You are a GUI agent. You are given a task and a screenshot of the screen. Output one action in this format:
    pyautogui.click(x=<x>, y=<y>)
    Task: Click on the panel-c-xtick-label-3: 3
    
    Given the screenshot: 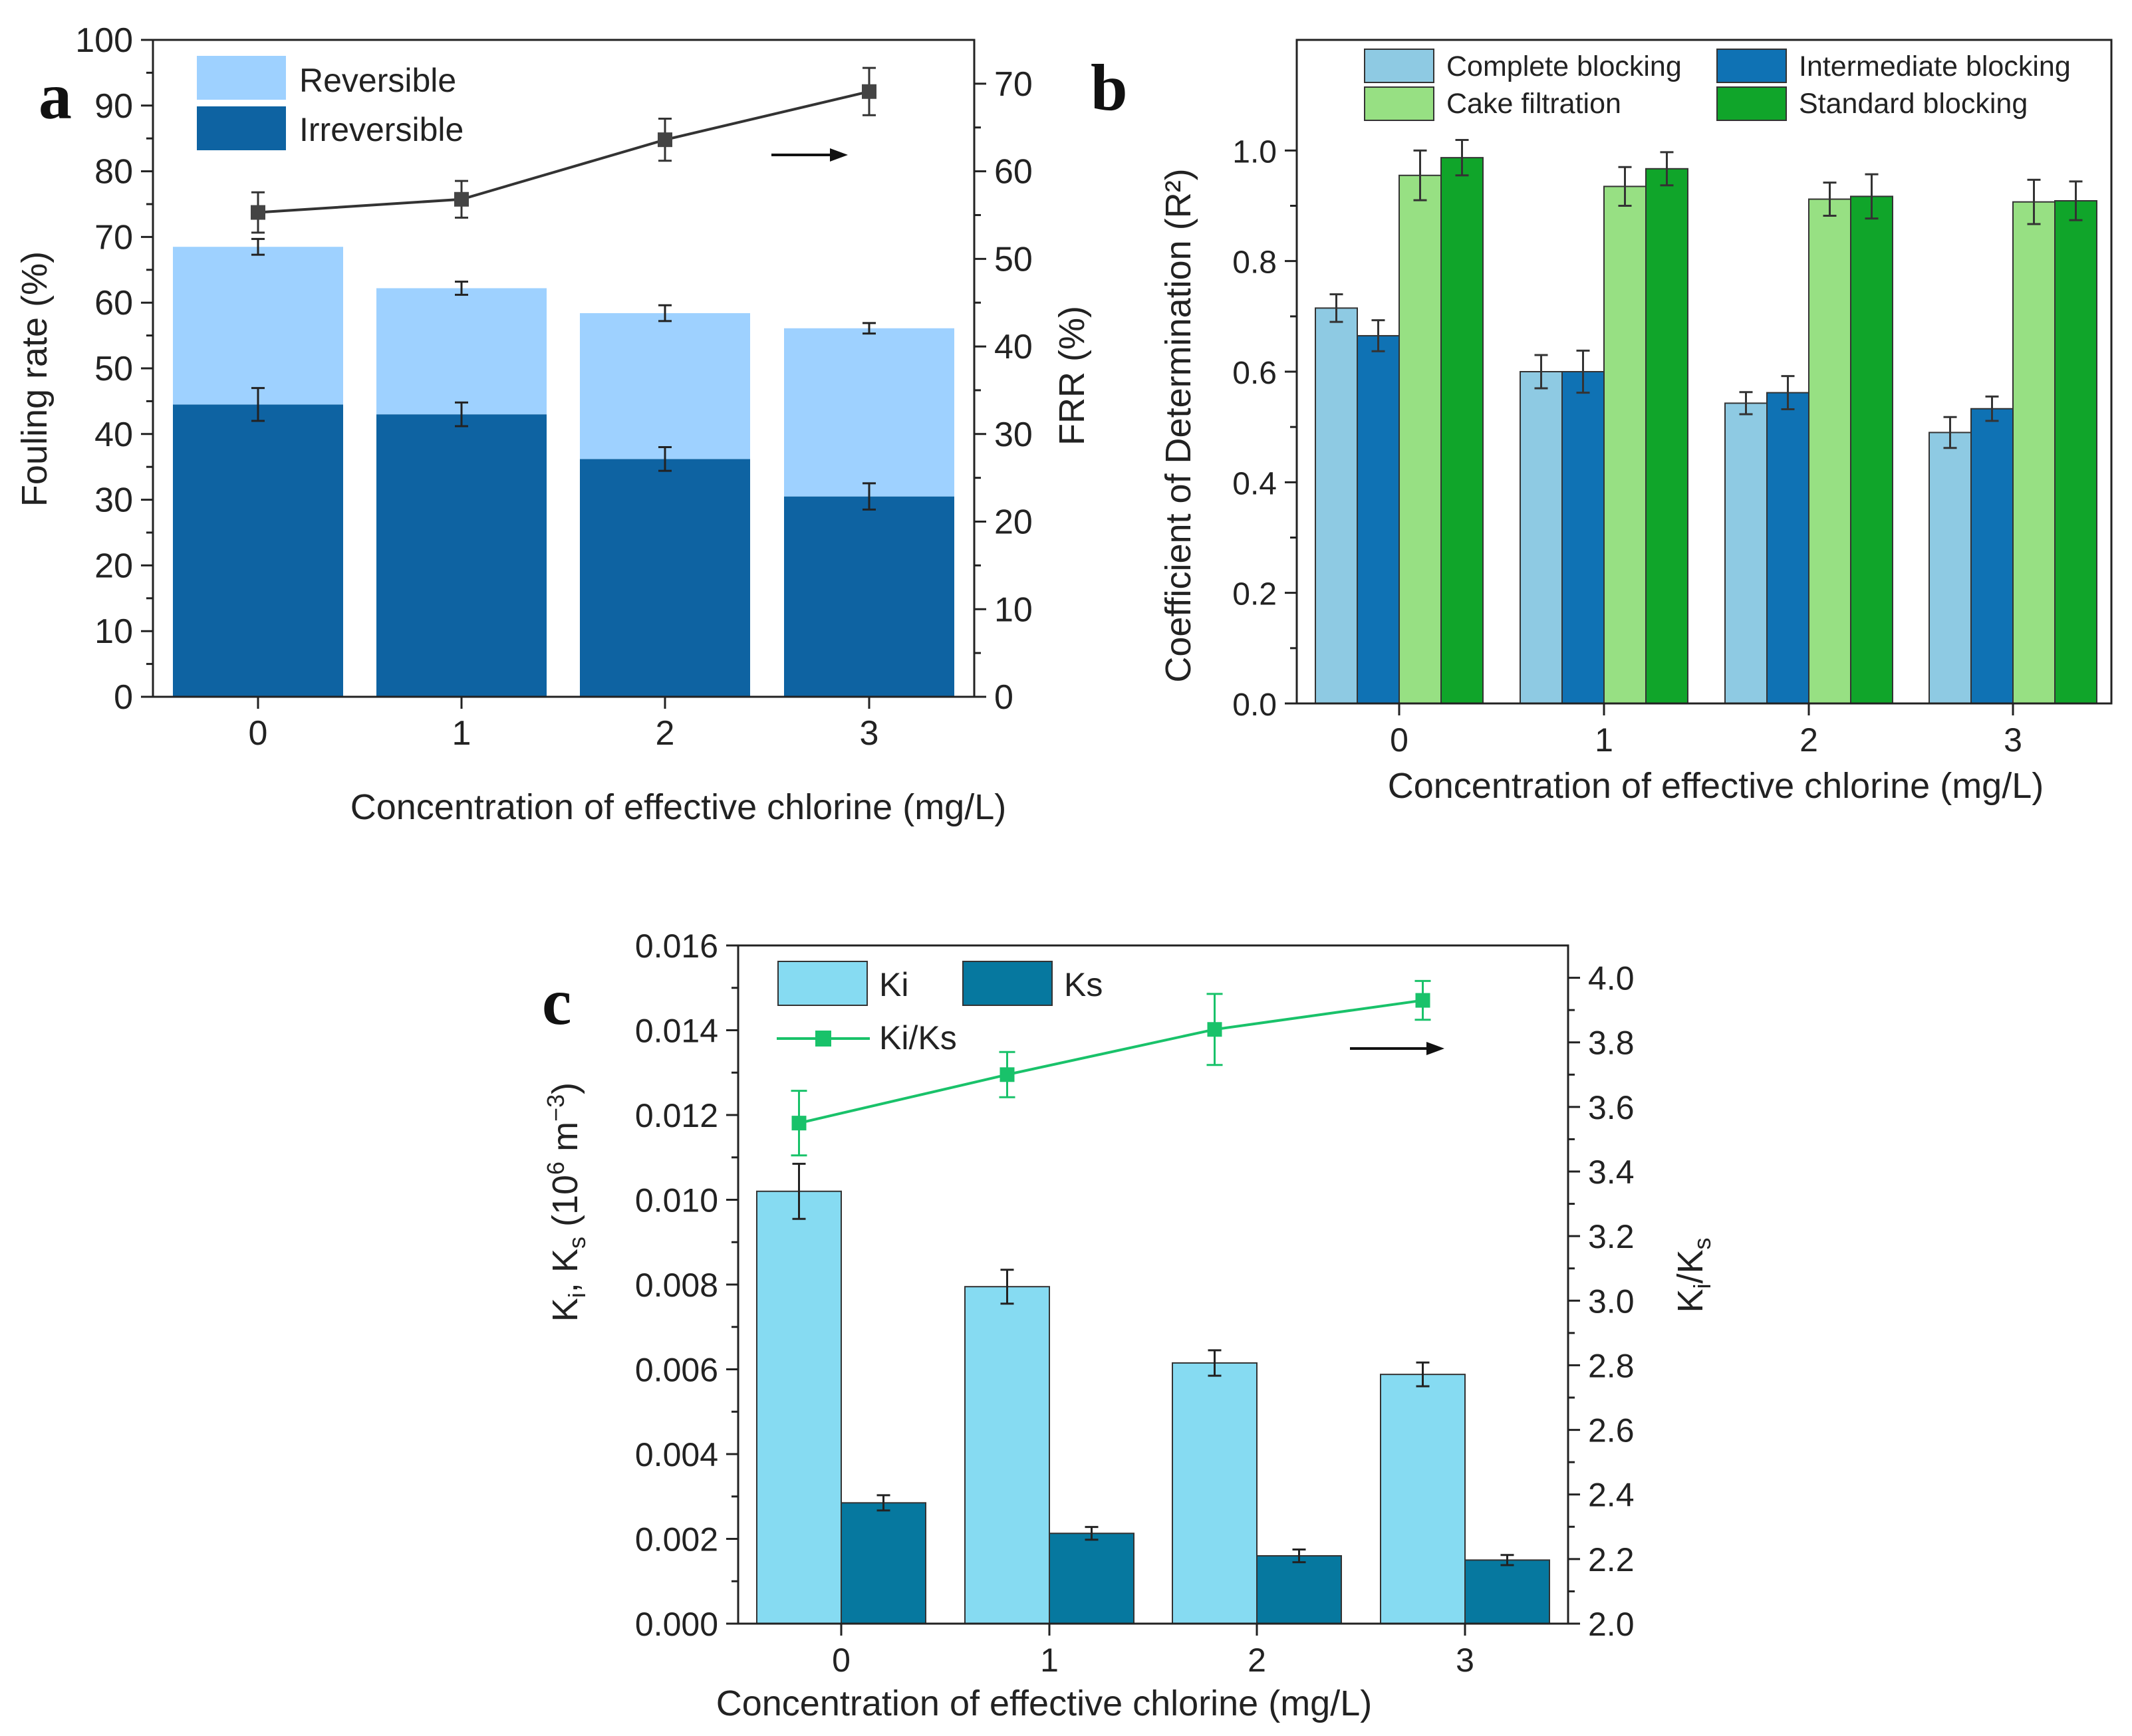 What is the action you would take?
    pyautogui.click(x=1465, y=1661)
    